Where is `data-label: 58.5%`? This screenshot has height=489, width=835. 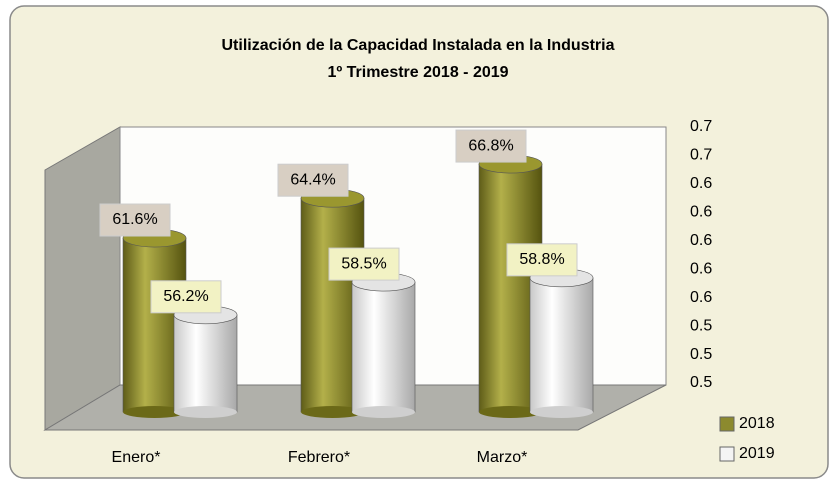 data-label: 58.5% is located at coordinates (363, 263).